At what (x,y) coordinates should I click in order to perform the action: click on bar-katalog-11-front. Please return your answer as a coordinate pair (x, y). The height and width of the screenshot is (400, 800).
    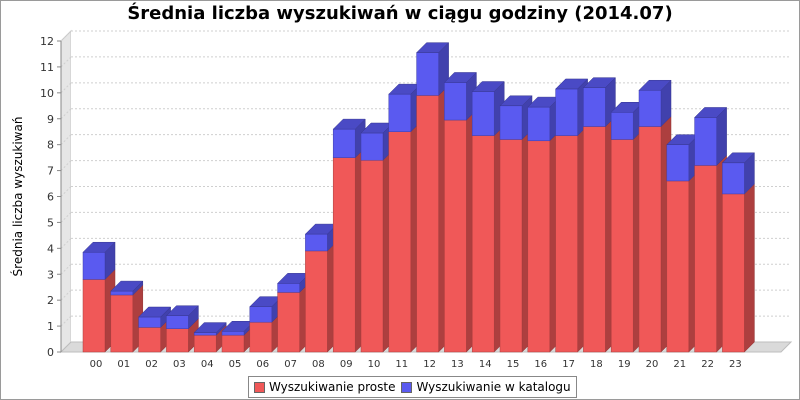
    Looking at the image, I should click on (400, 112).